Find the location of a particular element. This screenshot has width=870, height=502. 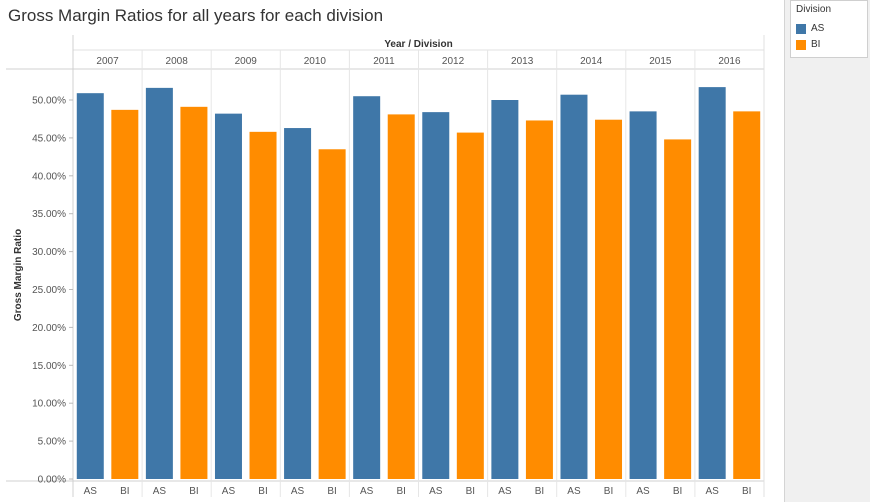

bar-bi-2013 is located at coordinates (539, 299).